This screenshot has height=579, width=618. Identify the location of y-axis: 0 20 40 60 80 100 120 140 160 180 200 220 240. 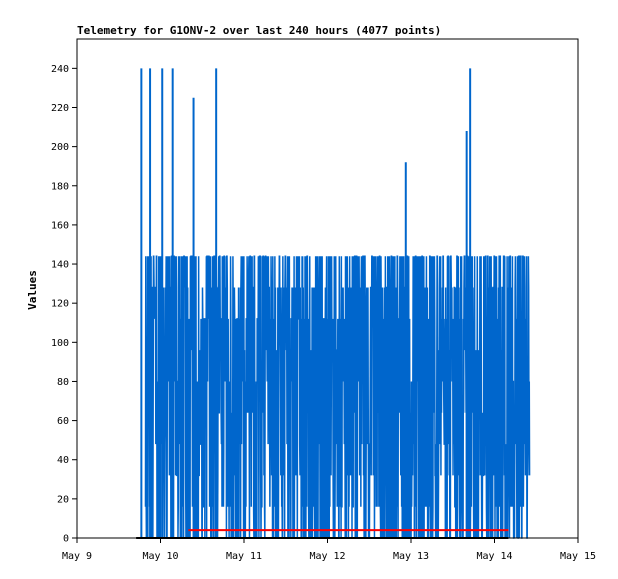
(64, 304).